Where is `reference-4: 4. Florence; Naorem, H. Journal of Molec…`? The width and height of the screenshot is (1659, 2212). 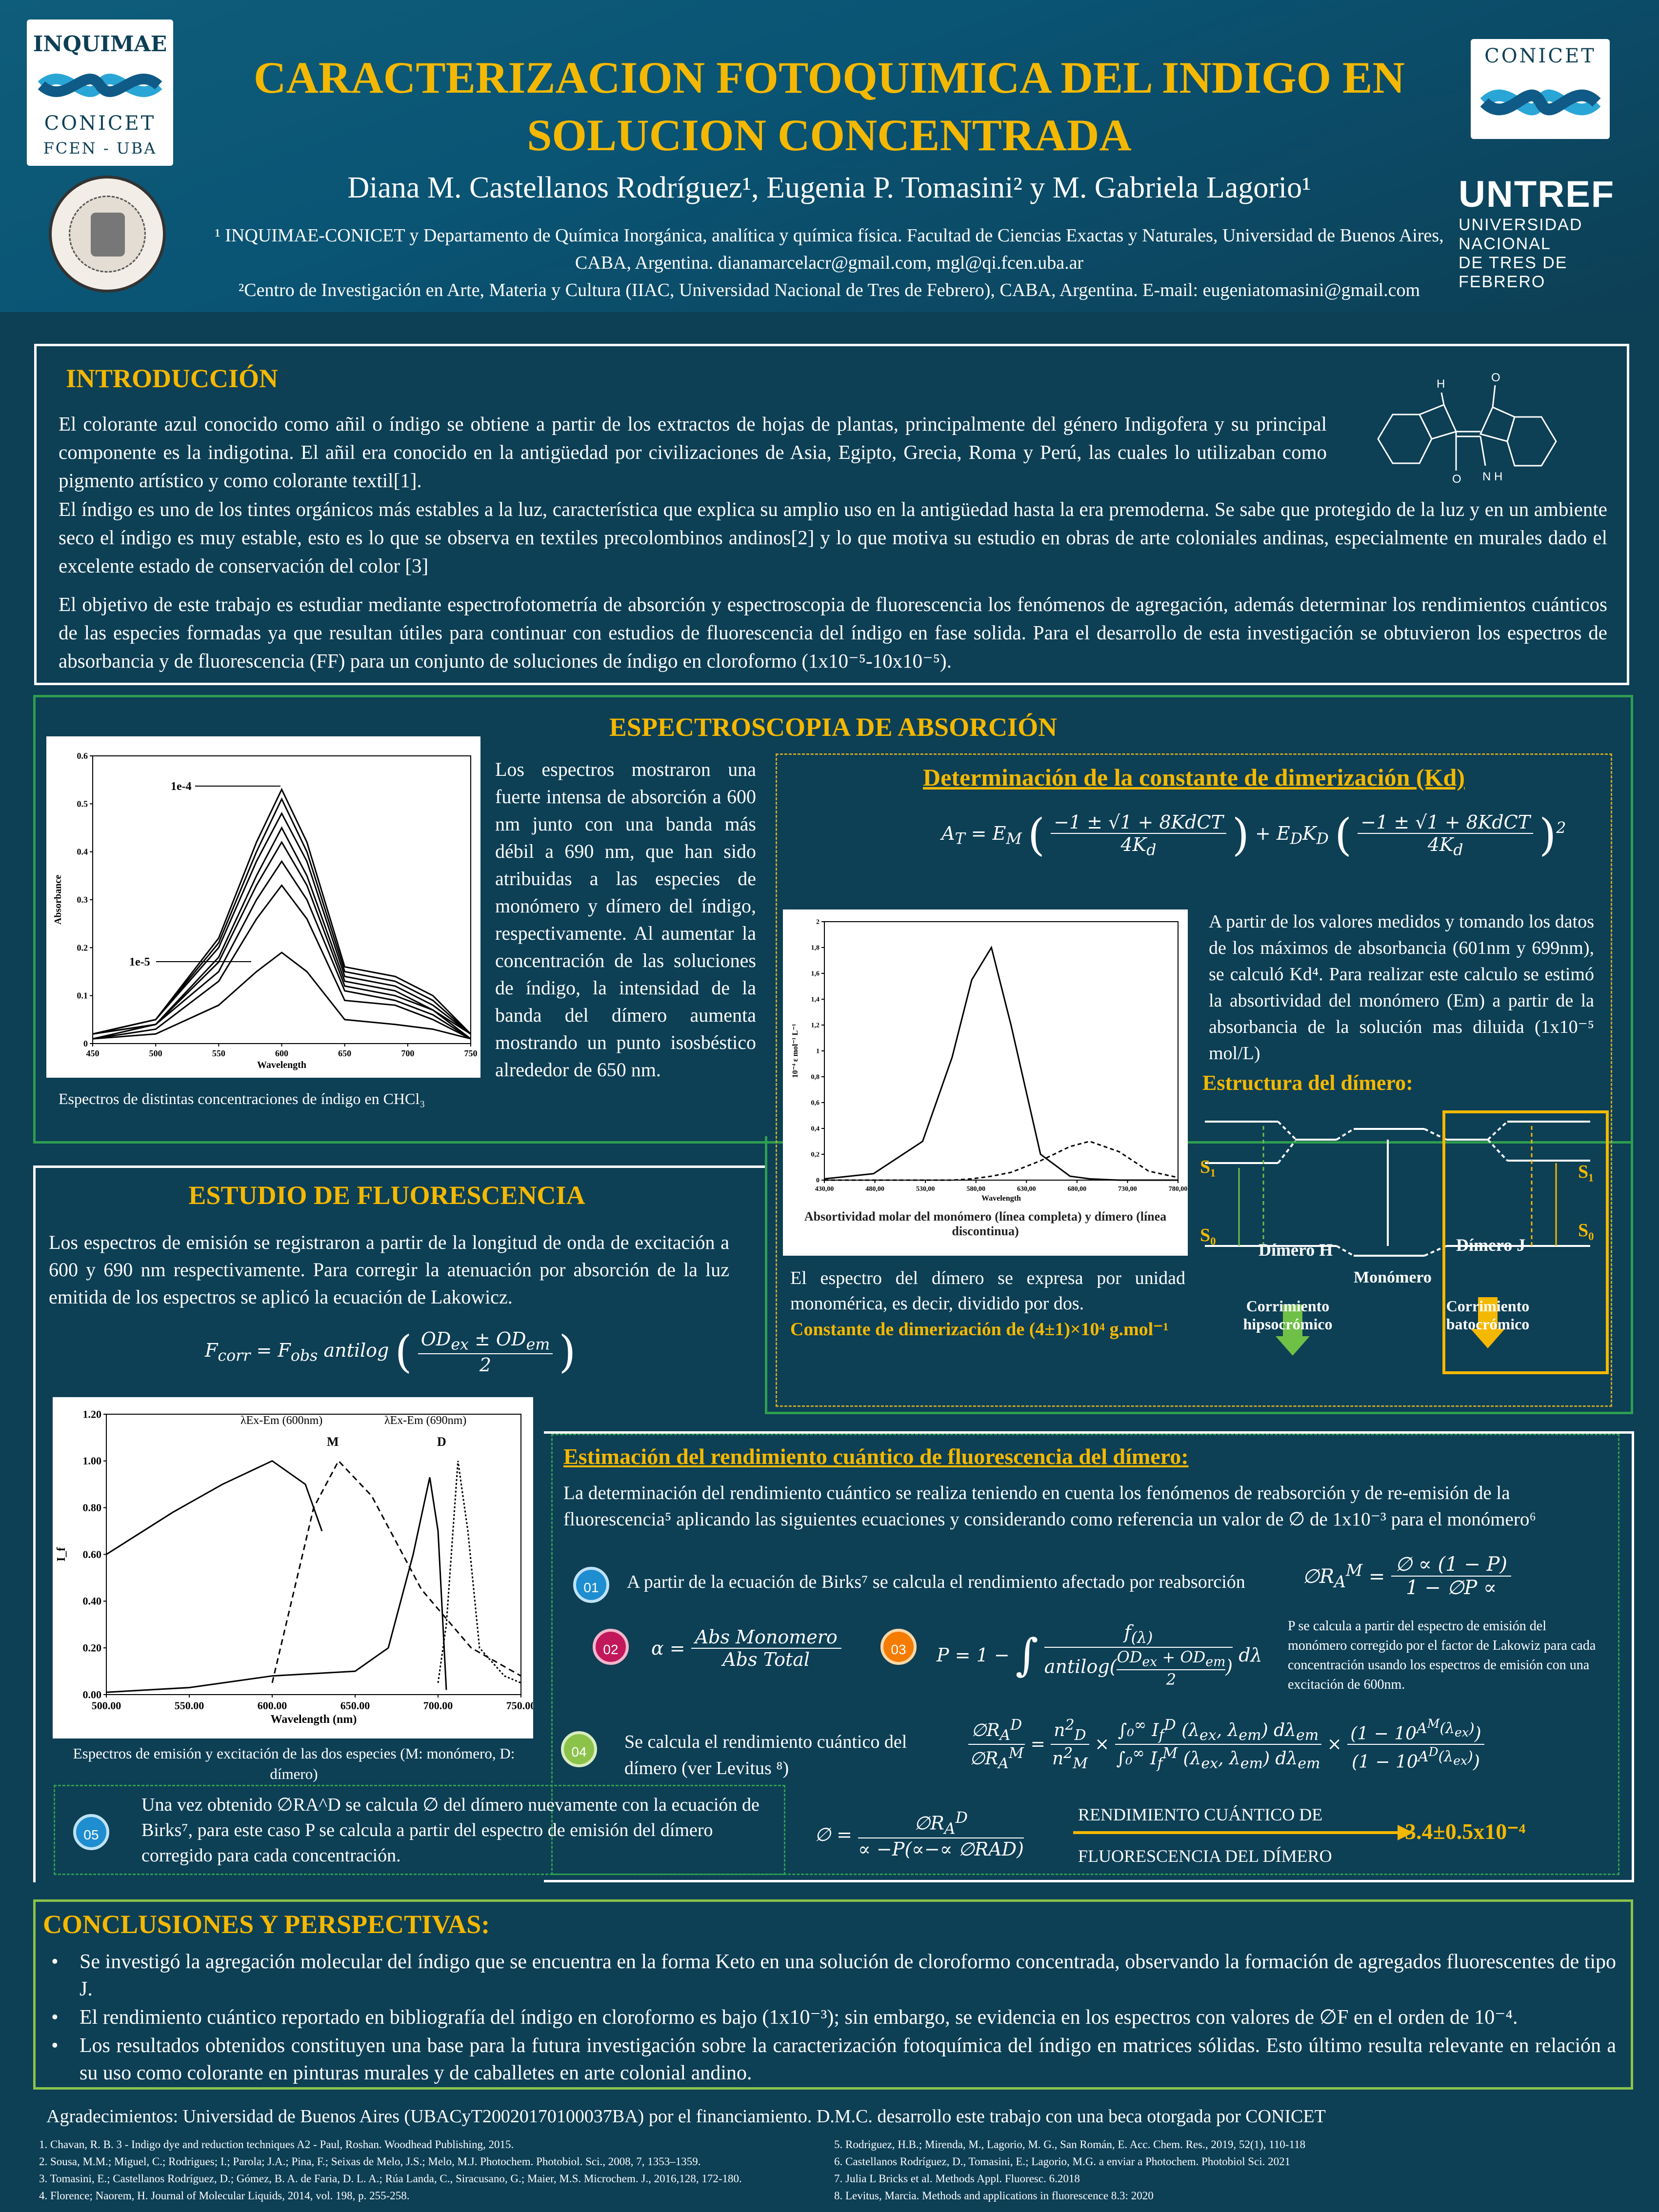
reference-4: 4. Florence; Naorem, H. Journal of Molec… is located at coordinates (224, 2196).